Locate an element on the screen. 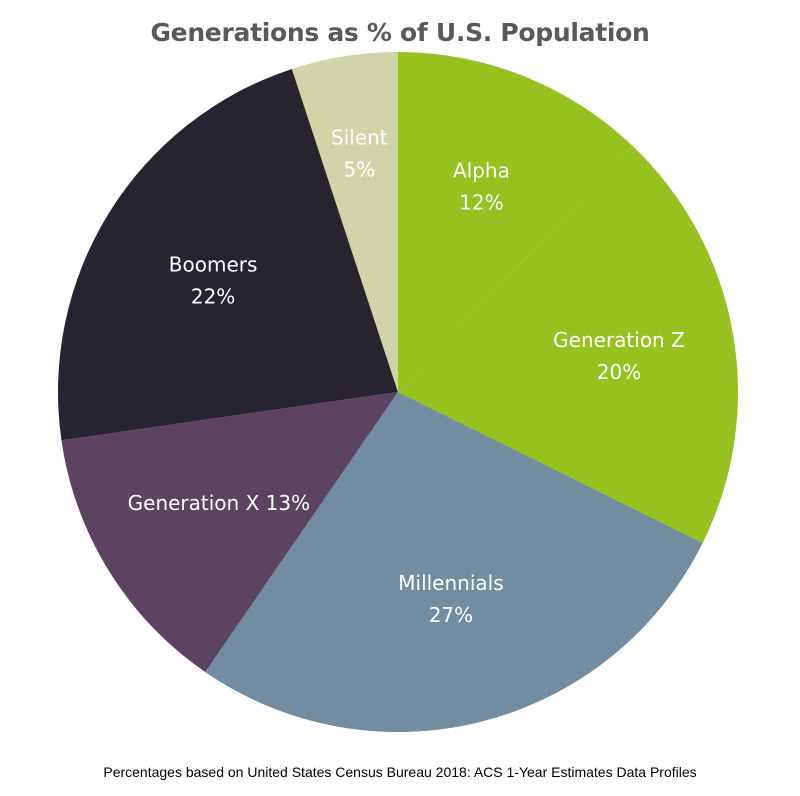  slice-name-generation-z: Generation Z is located at coordinates (619, 340).